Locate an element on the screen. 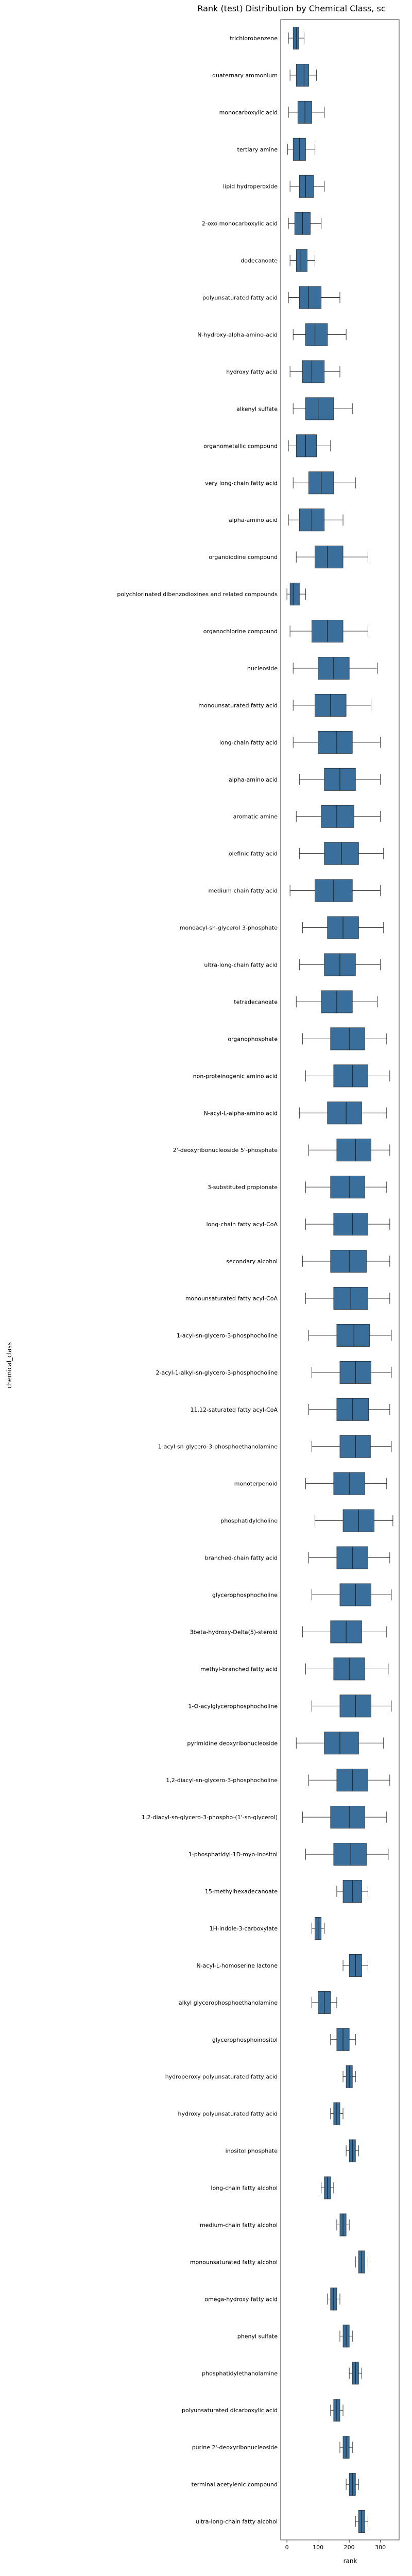 The image size is (412, 2576). category-label: ultra-long-chain fatty acid is located at coordinates (241, 965).